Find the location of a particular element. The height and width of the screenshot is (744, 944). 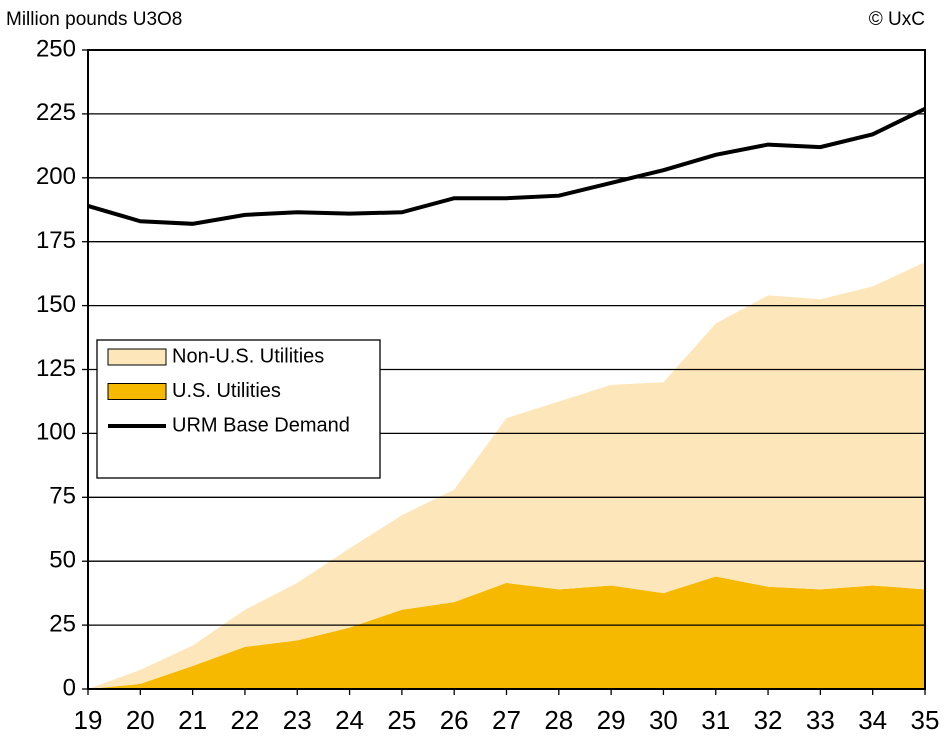

legend-label: URM Base Demand is located at coordinates (261, 425).